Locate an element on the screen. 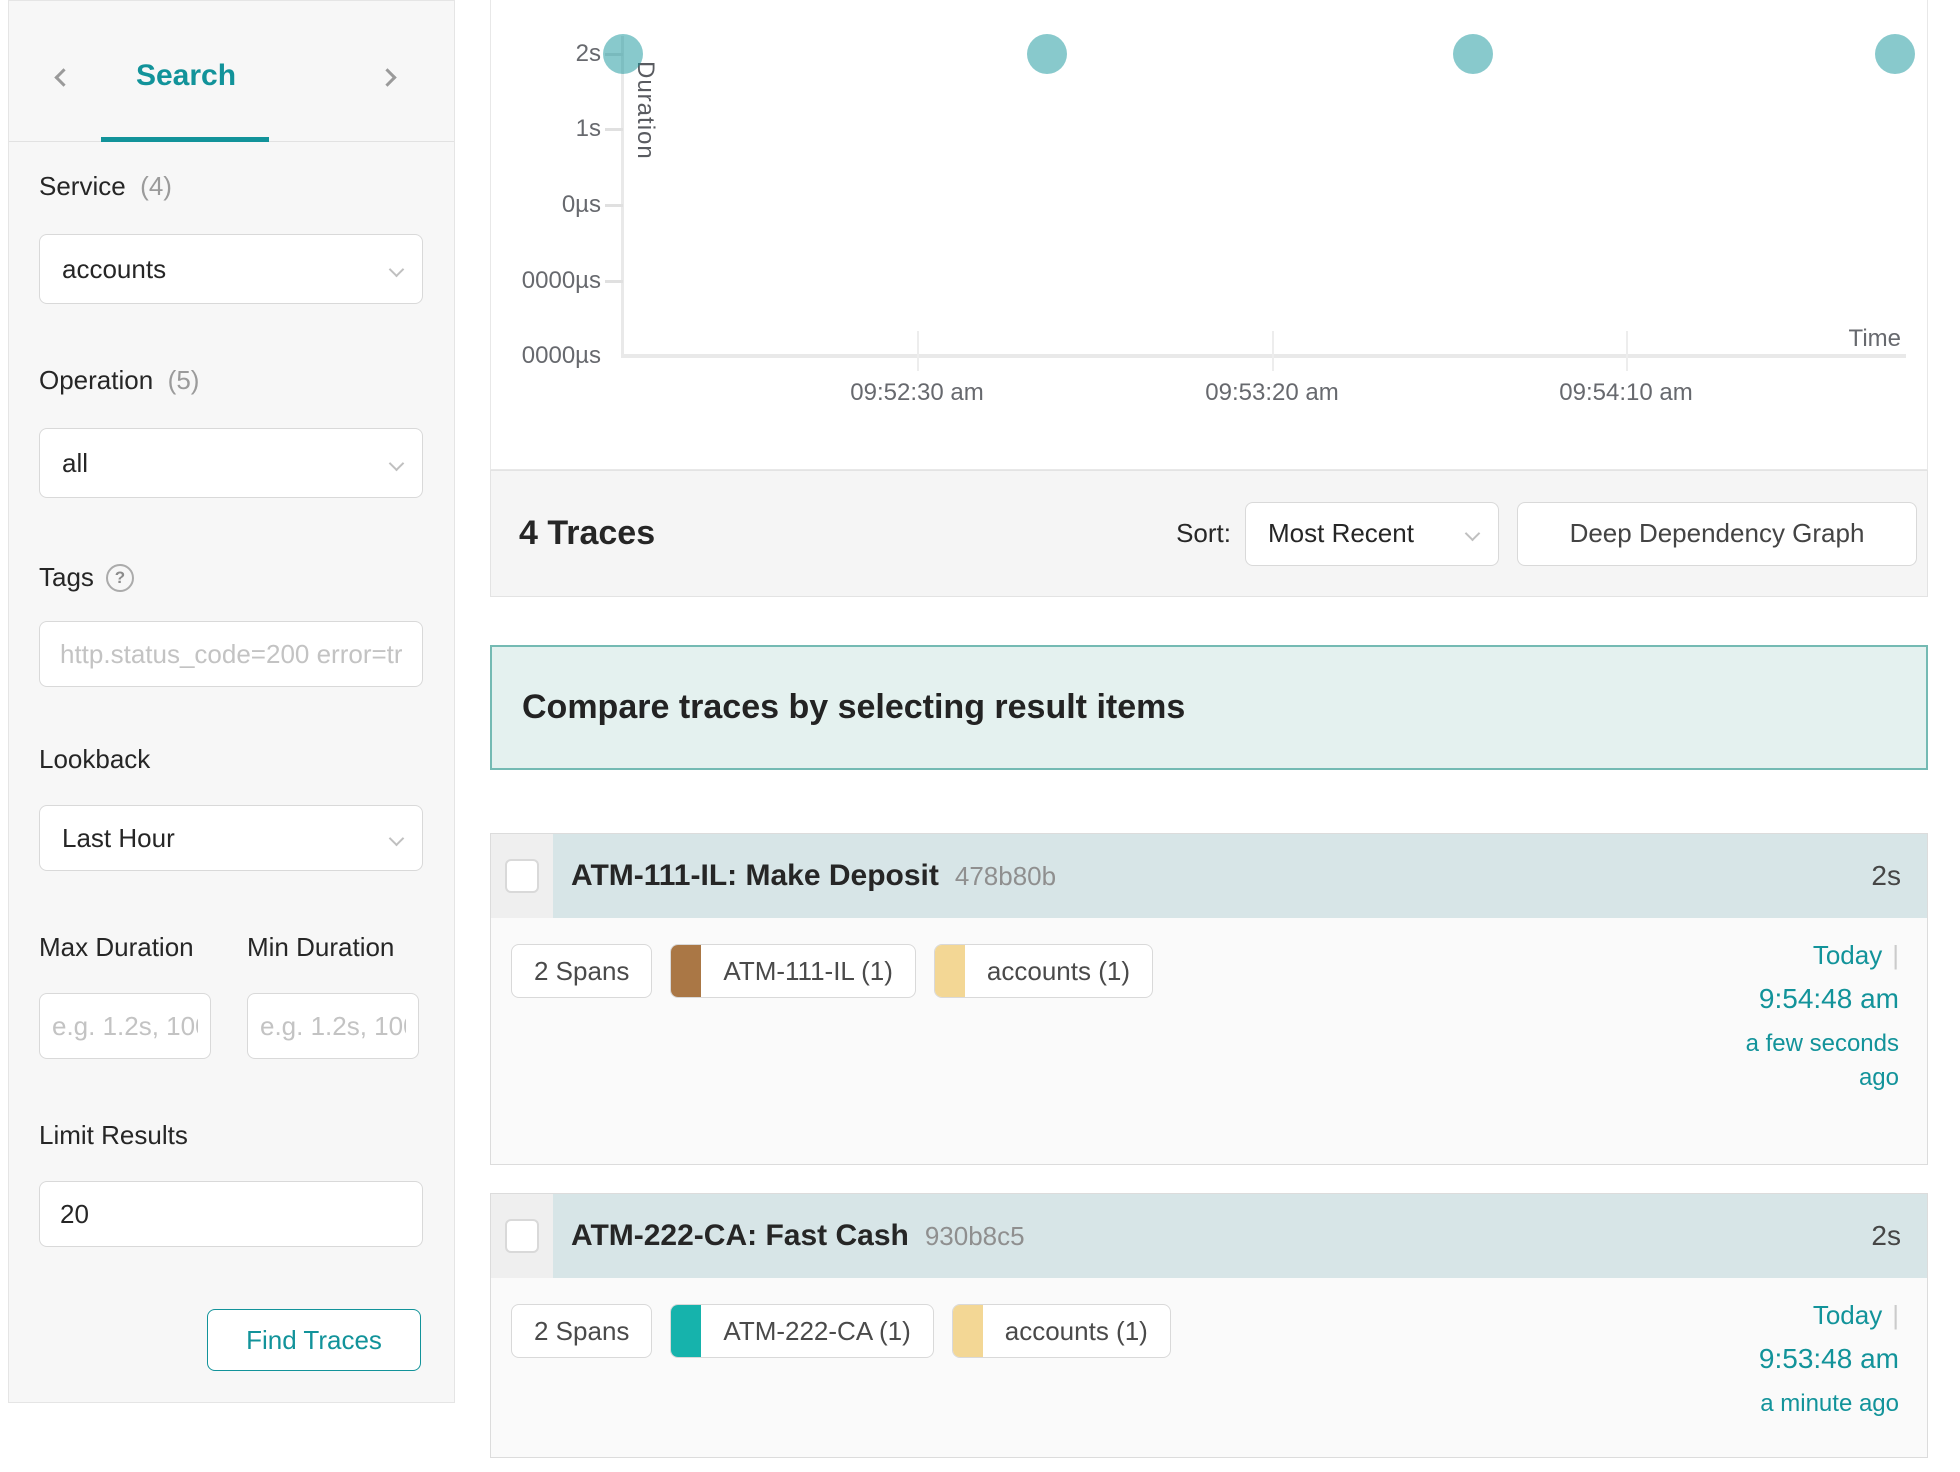  x-axis-line is located at coordinates (1263, 356).